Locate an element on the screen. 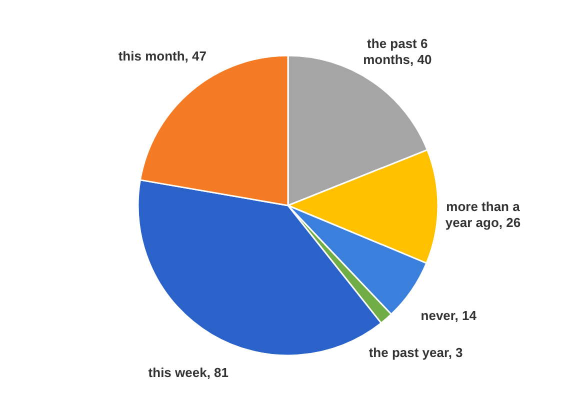  slice-label: this week, 81 is located at coordinates (188, 372).